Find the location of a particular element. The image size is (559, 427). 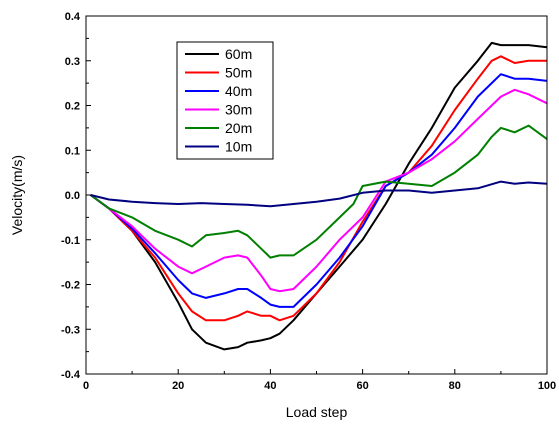

series-line-10m is located at coordinates (319, 194).